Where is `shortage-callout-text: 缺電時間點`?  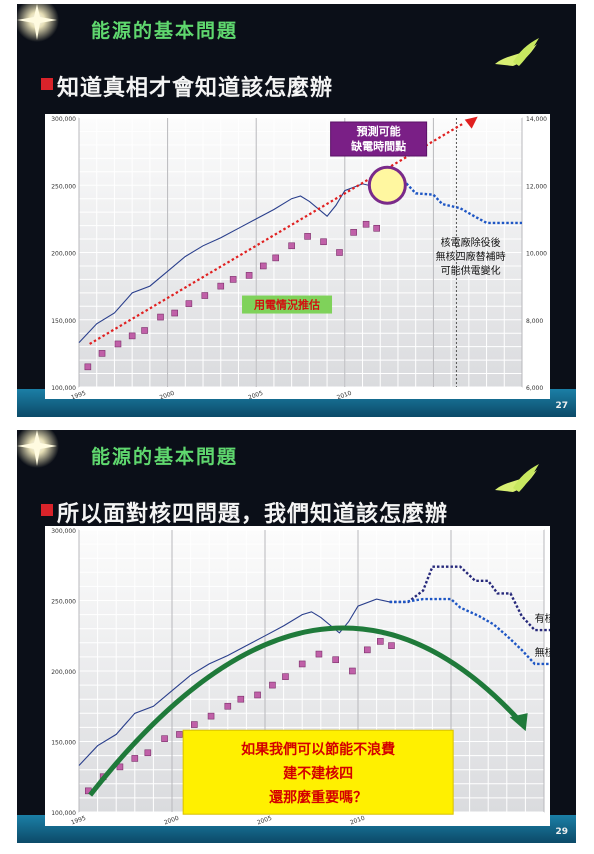 shortage-callout-text: 缺電時間點 is located at coordinates (378, 146).